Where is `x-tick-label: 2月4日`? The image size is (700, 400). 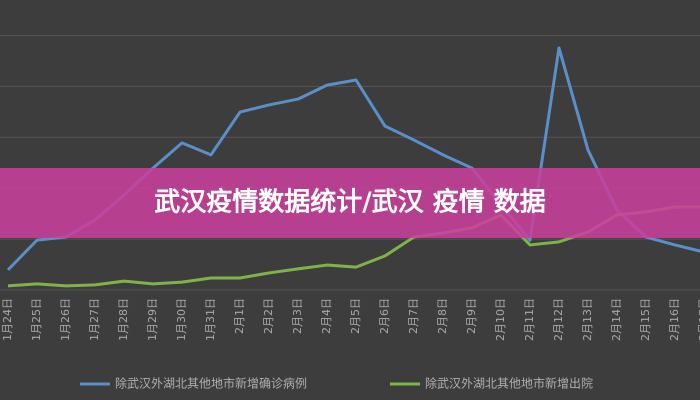
x-tick-label: 2月4日 is located at coordinates (326, 316).